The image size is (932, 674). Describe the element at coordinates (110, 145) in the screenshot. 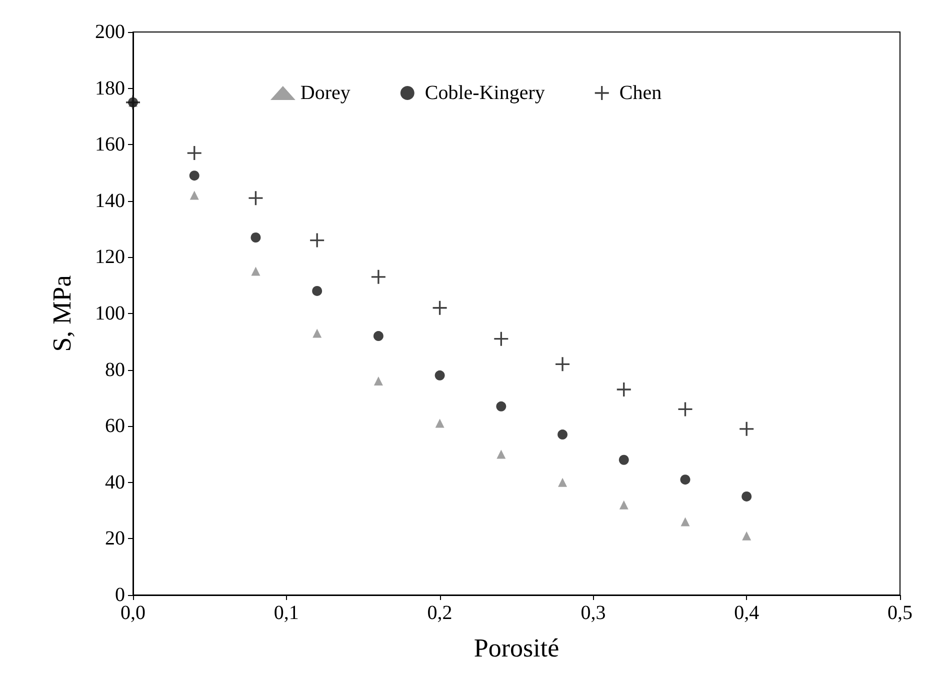

I see `y-tick-label: 160` at that location.